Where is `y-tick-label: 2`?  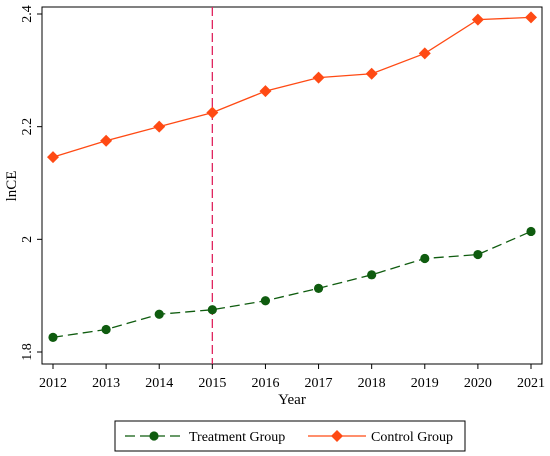
y-tick-label: 2 is located at coordinates (27, 239).